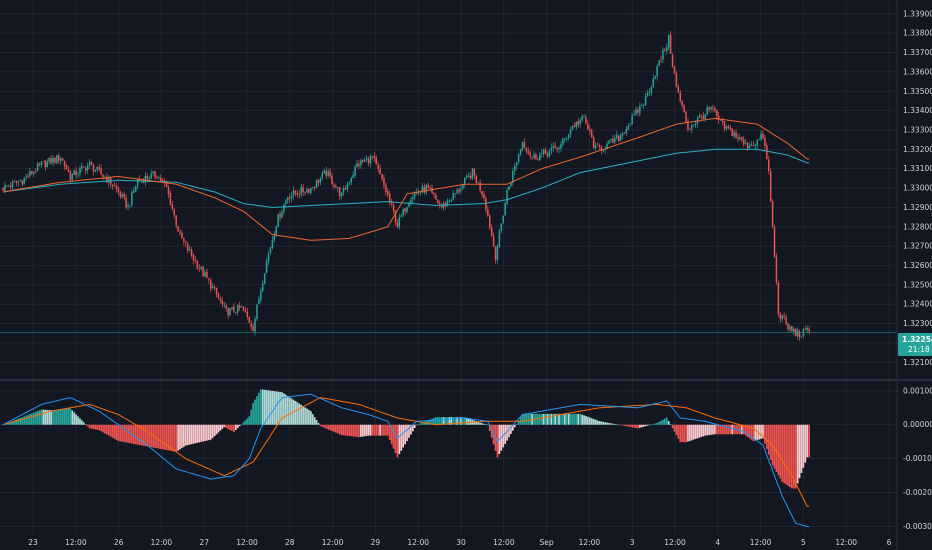 The width and height of the screenshot is (932, 550). Describe the element at coordinates (76, 542) in the screenshot. I see `time-tick-label: 12:00` at that location.